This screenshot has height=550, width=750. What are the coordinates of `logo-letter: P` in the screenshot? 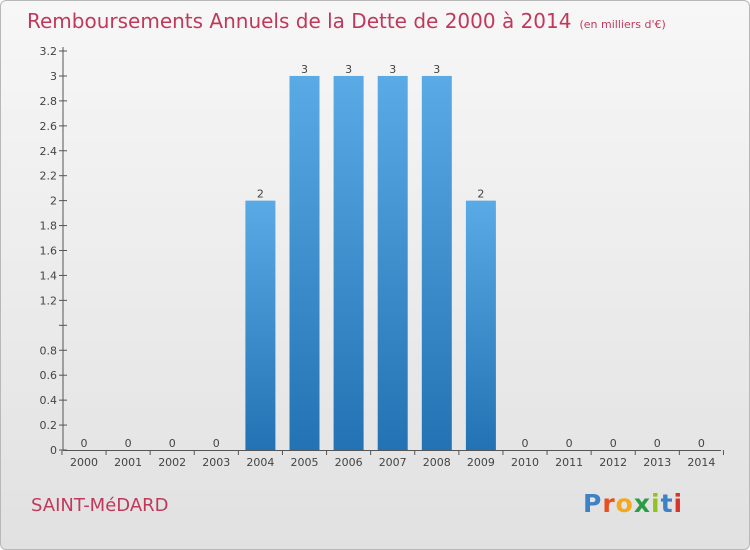 It's located at (593, 503).